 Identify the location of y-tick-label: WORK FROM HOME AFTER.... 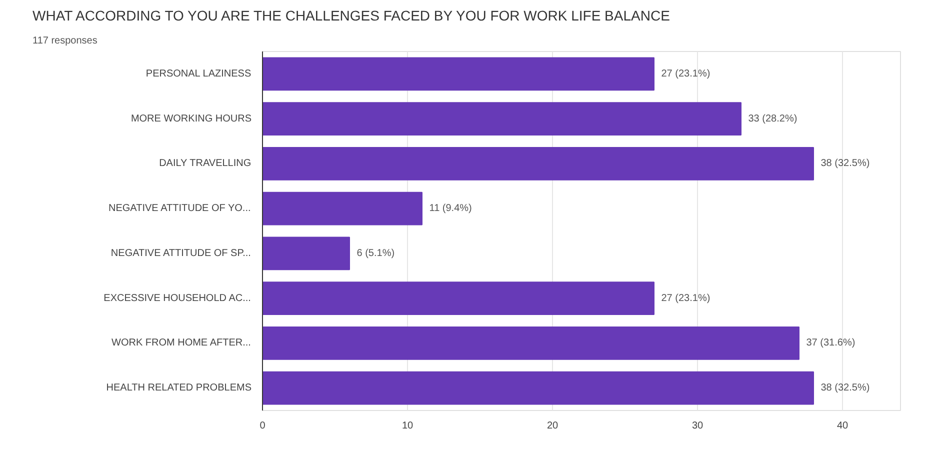
(181, 343).